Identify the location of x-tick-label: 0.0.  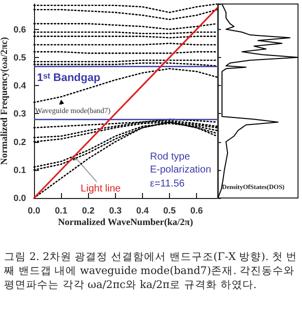
(34, 211).